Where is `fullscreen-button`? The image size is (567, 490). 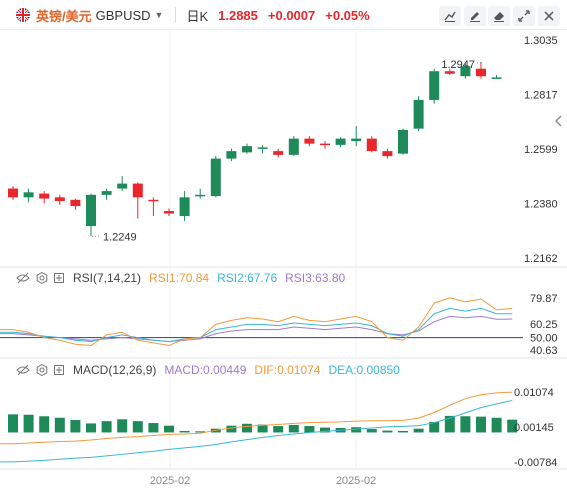 fullscreen-button is located at coordinates (524, 16).